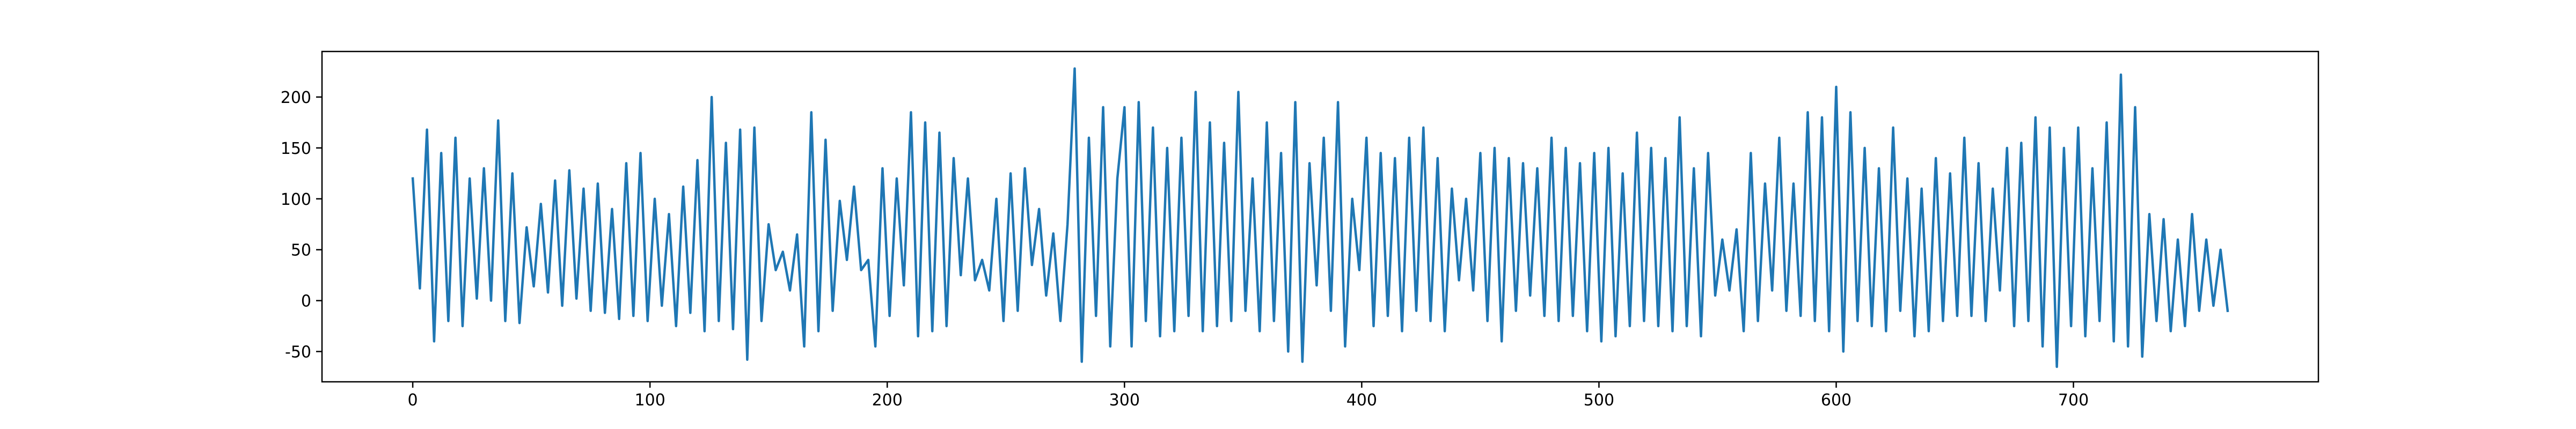 This screenshot has height=429, width=2576. I want to click on y-tick-label: 100, so click(296, 199).